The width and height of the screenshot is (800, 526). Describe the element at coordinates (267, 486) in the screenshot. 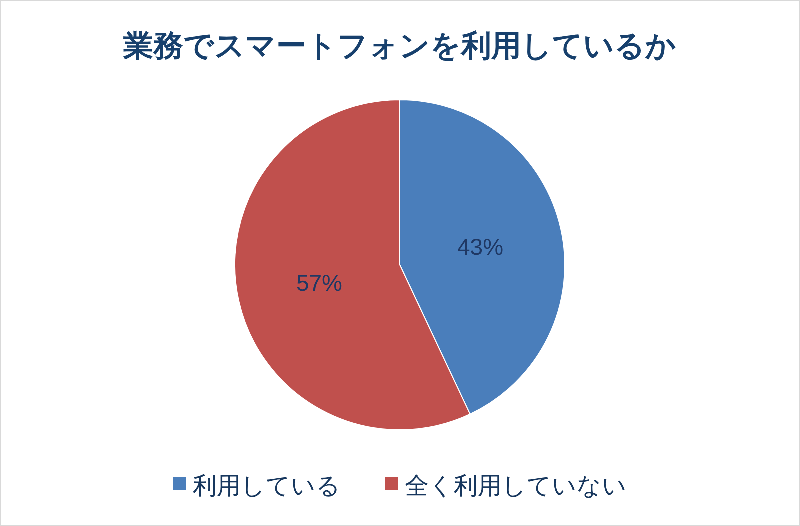

I see `legend-label: 利用している` at that location.